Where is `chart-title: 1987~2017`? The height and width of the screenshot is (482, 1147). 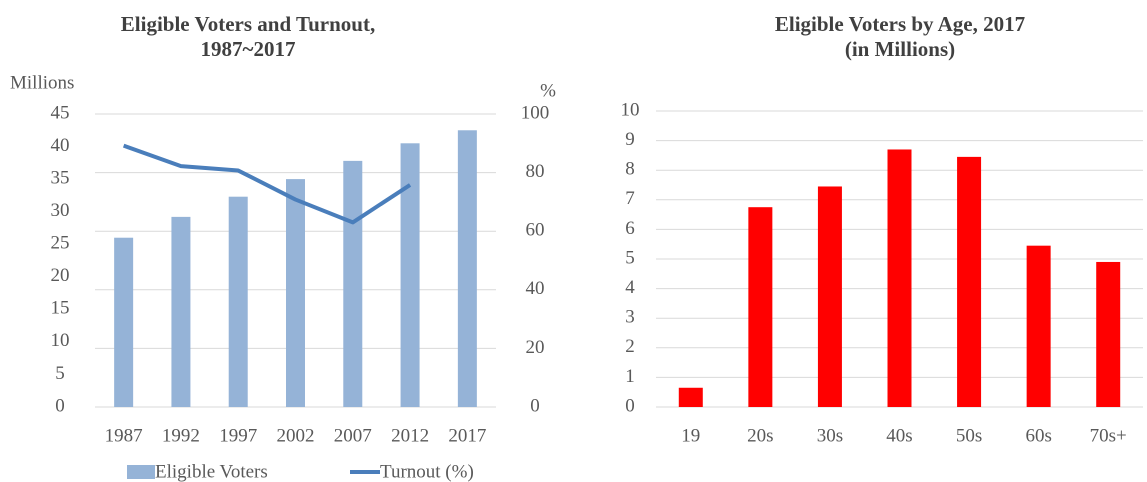 chart-title: 1987~2017 is located at coordinates (248, 49).